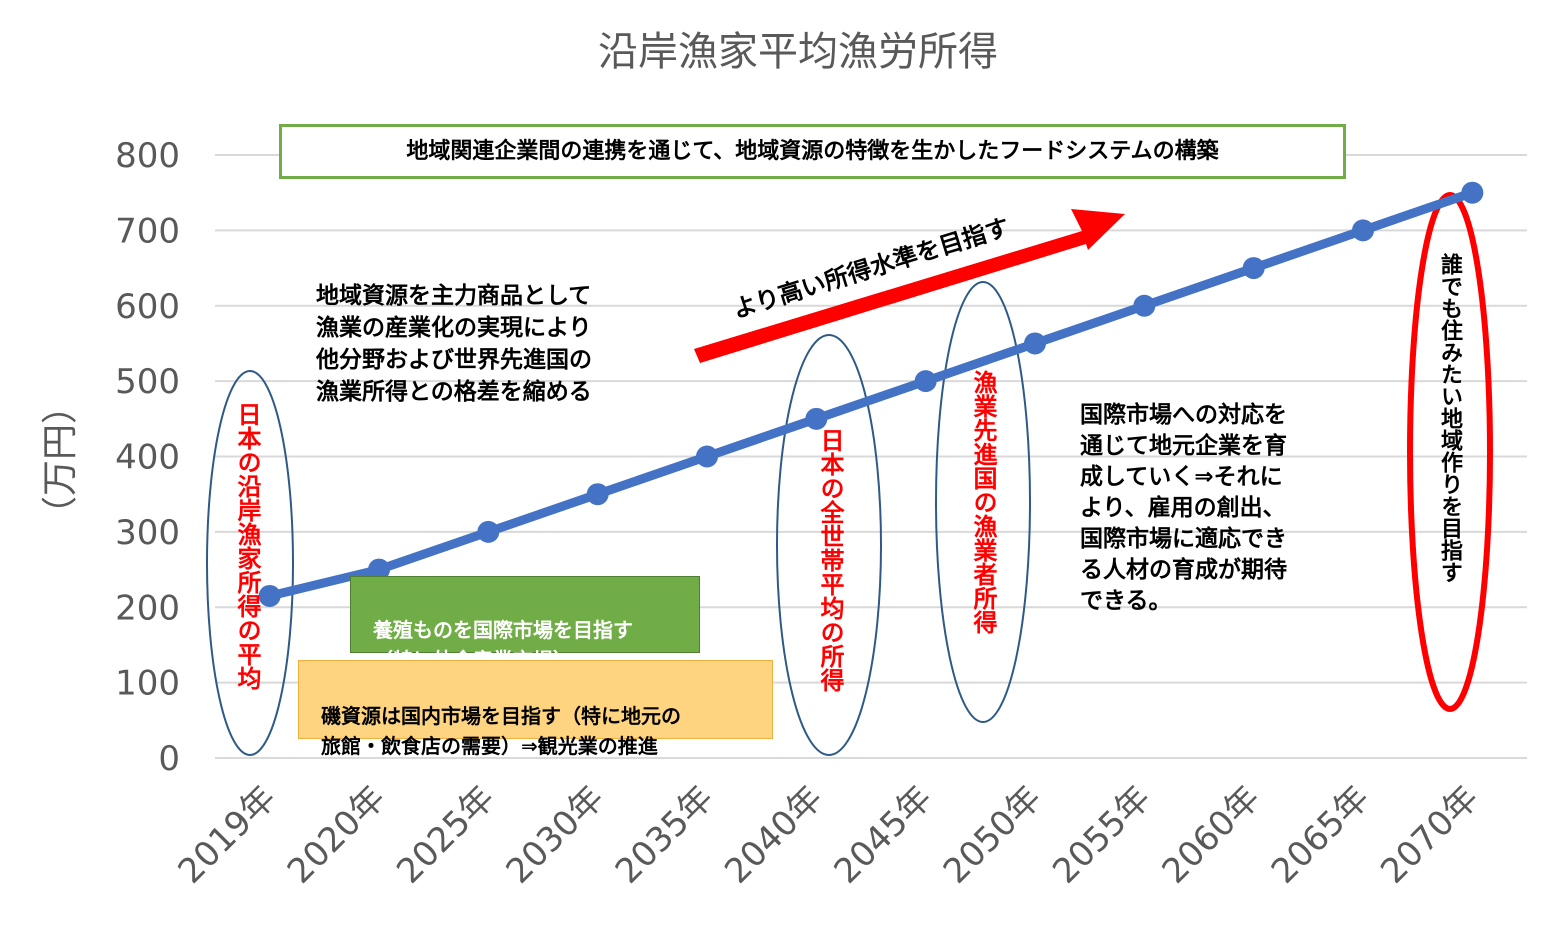  Describe the element at coordinates (247, 546) in the screenshot. I see `vertical-text-coastal-average: 日本の沿岸漁家所得の平均` at that location.